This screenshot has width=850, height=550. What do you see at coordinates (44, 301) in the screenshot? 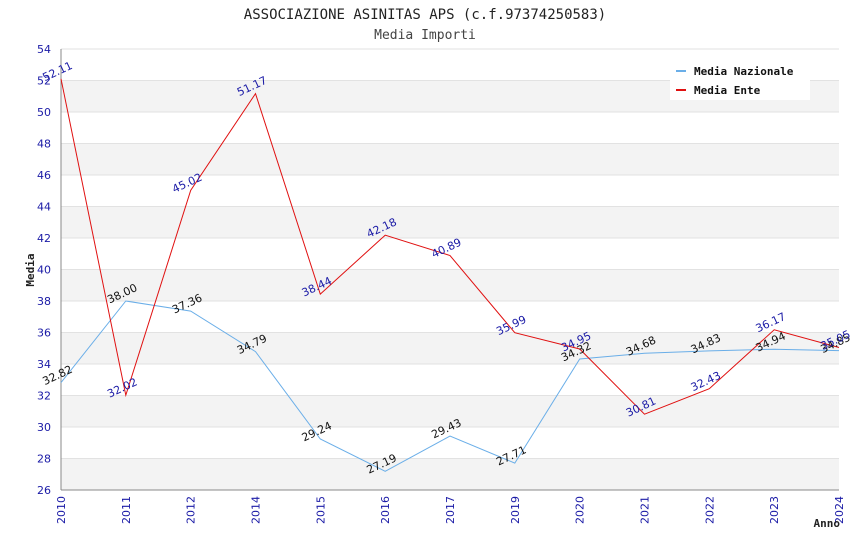
I see `y-tick-label: 38` at bounding box center [44, 301].